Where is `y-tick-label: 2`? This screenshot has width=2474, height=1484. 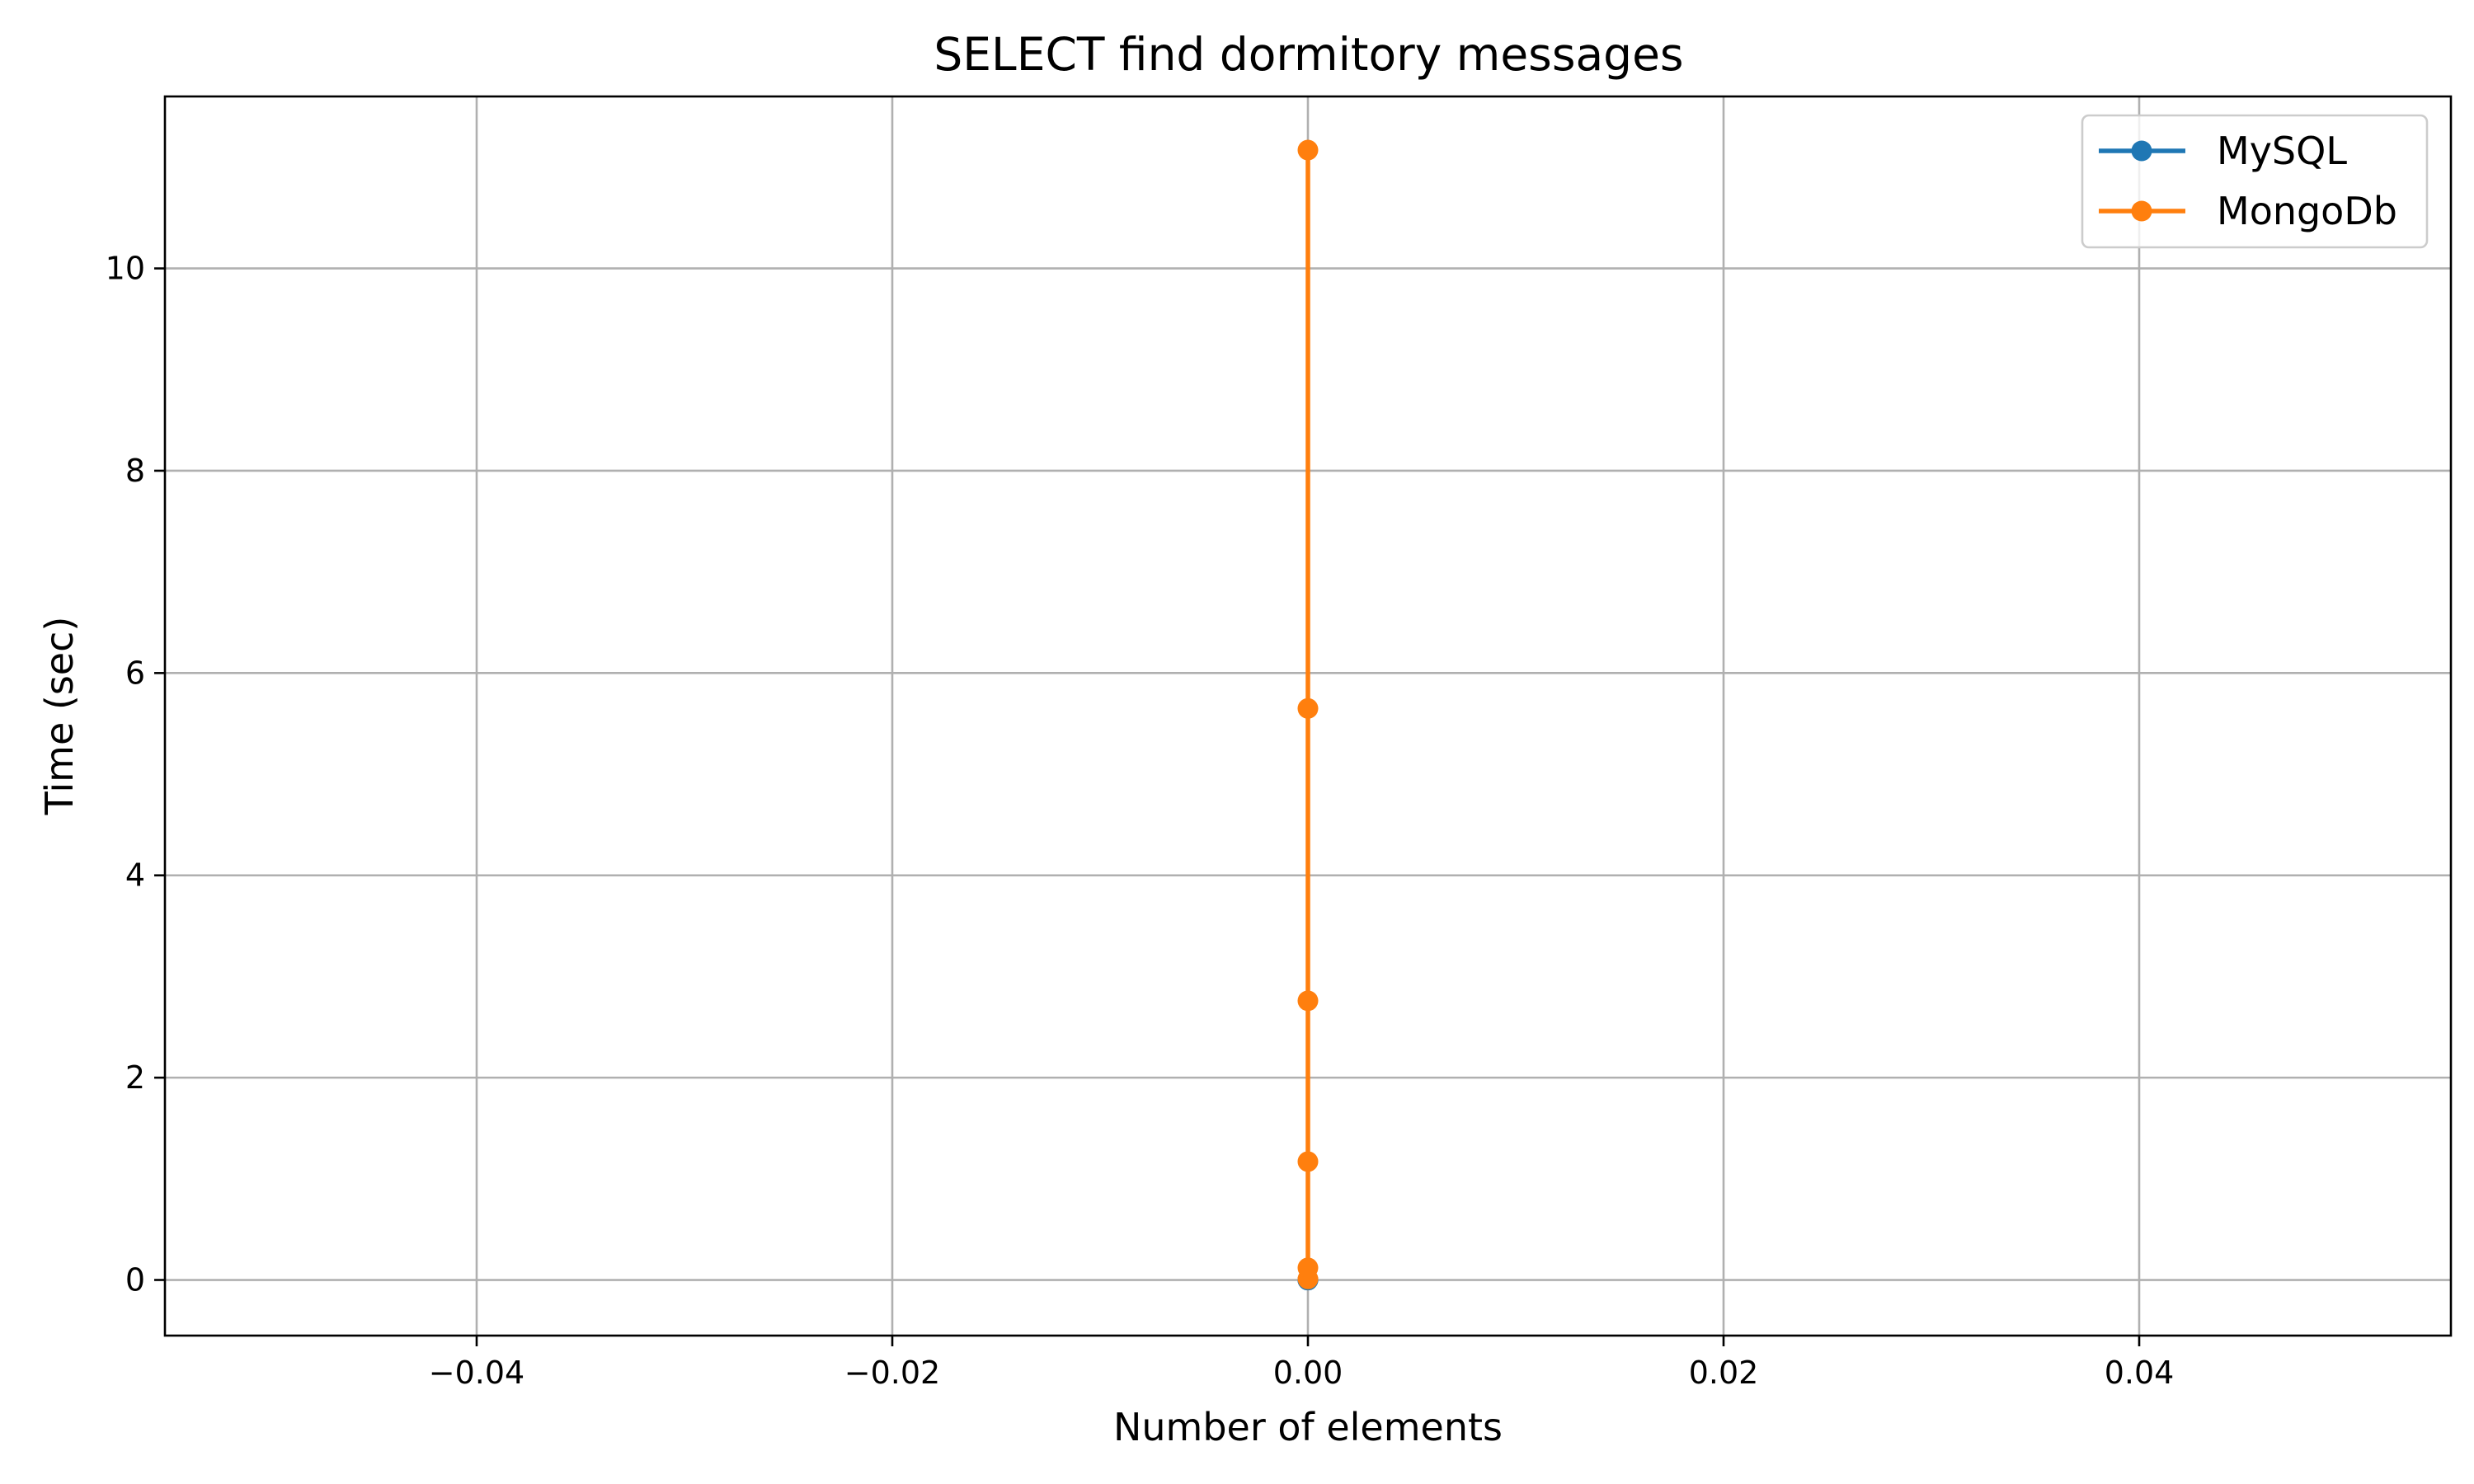
y-tick-label: 2 is located at coordinates (135, 1077).